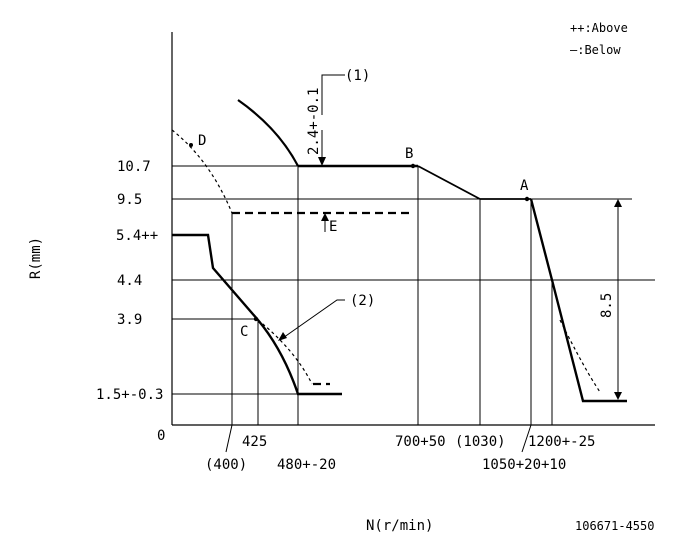 The width and height of the screenshot is (681, 549). I want to click on x-tick-425: 425, so click(254, 442).